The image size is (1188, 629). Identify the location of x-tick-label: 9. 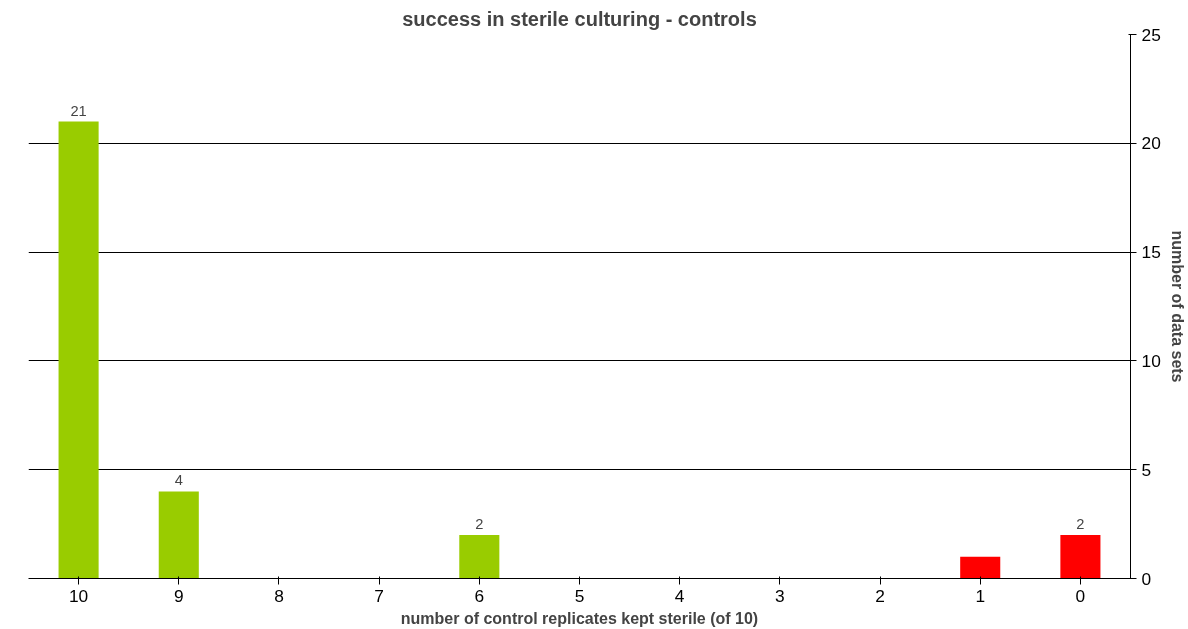
(178, 595).